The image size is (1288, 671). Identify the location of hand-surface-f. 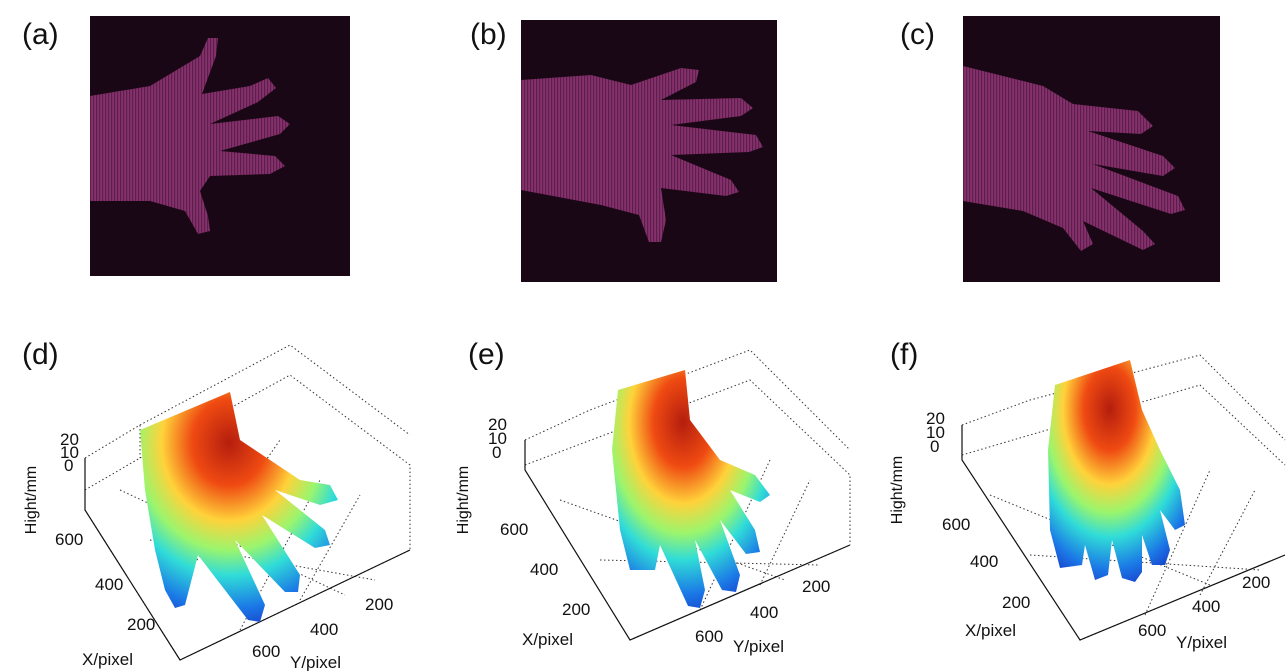
(1116, 471).